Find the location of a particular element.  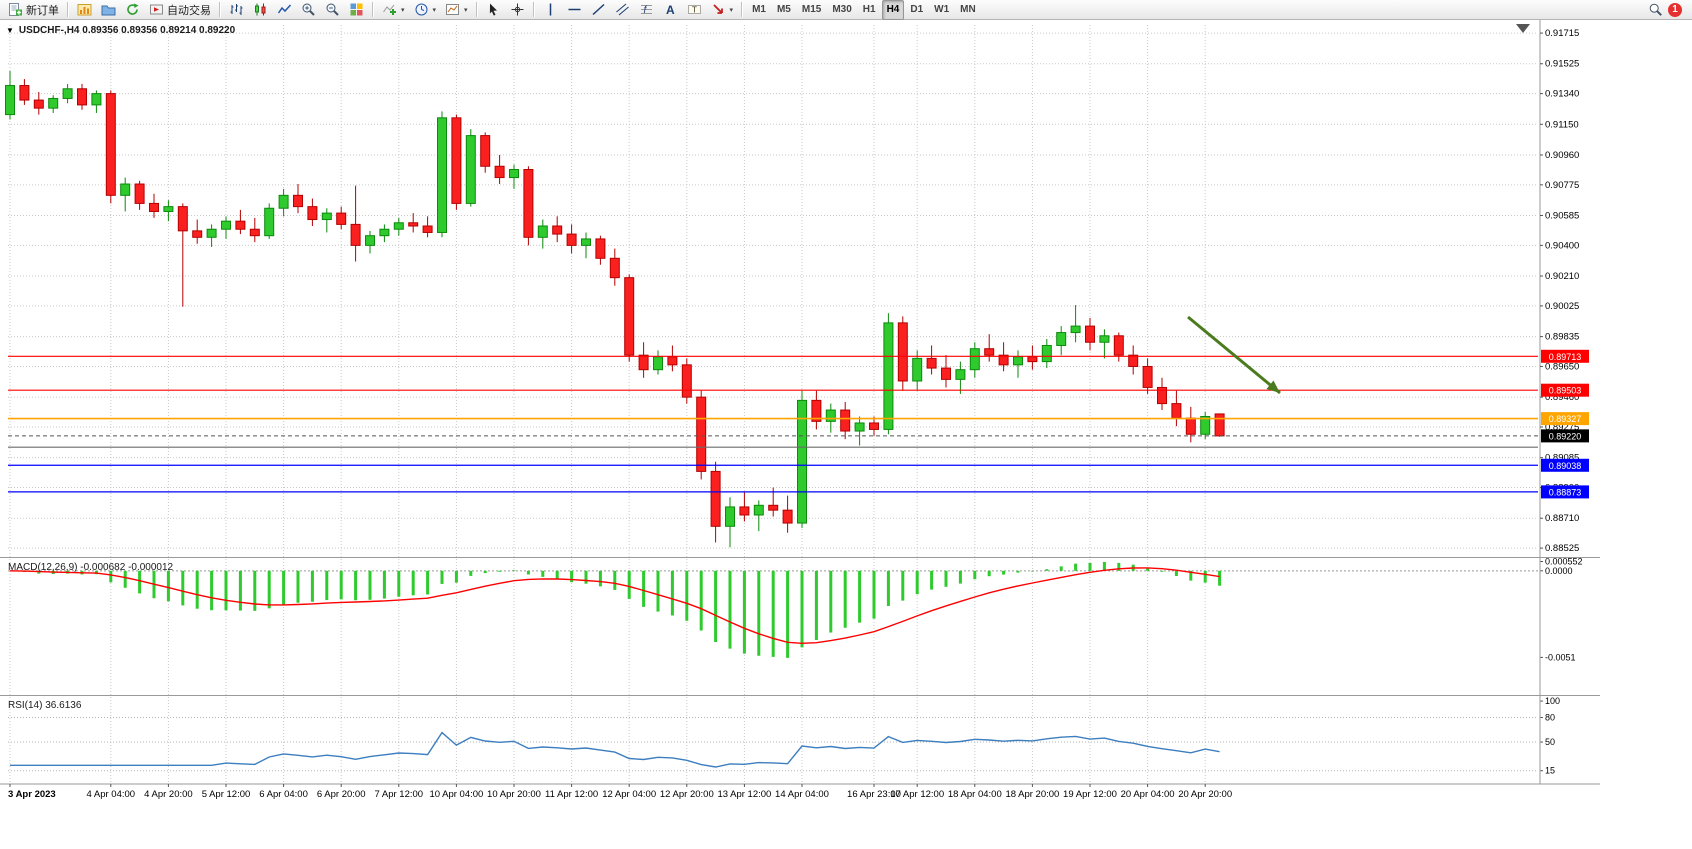

svg-text: T is located at coordinates (694, 10).